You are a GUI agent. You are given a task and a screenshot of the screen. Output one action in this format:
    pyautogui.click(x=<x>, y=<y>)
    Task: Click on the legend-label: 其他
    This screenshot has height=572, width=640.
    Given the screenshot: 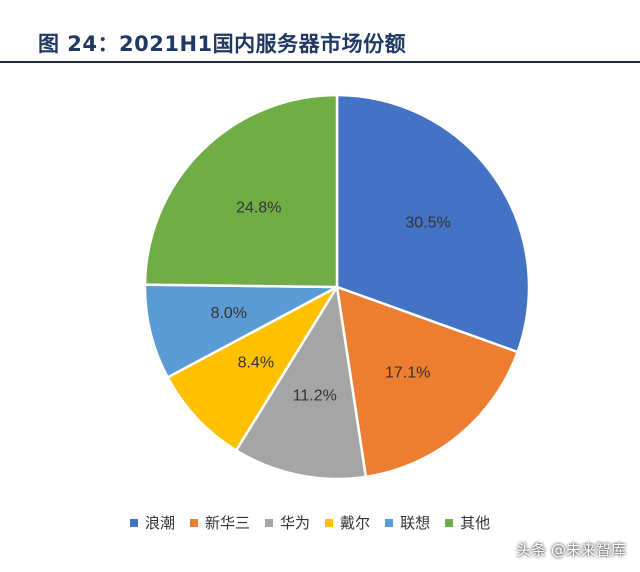 What is the action you would take?
    pyautogui.click(x=475, y=523)
    